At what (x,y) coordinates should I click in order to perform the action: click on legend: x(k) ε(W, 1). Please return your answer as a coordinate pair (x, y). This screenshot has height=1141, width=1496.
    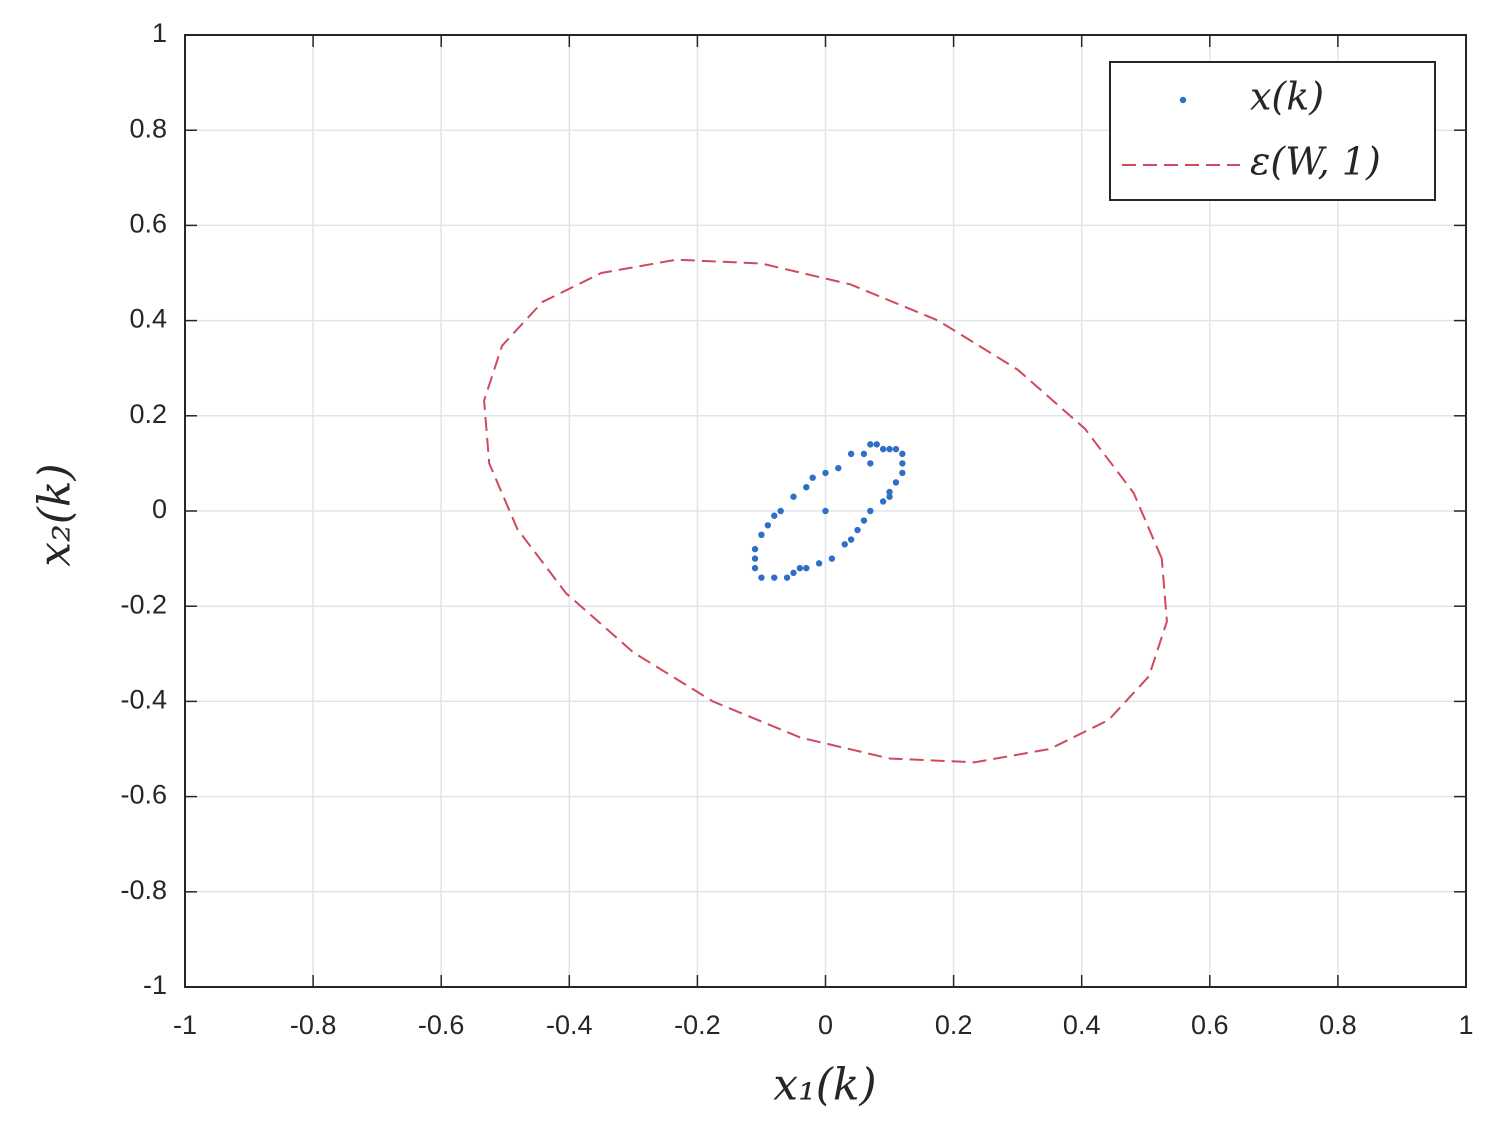
    Looking at the image, I should click on (1272, 131).